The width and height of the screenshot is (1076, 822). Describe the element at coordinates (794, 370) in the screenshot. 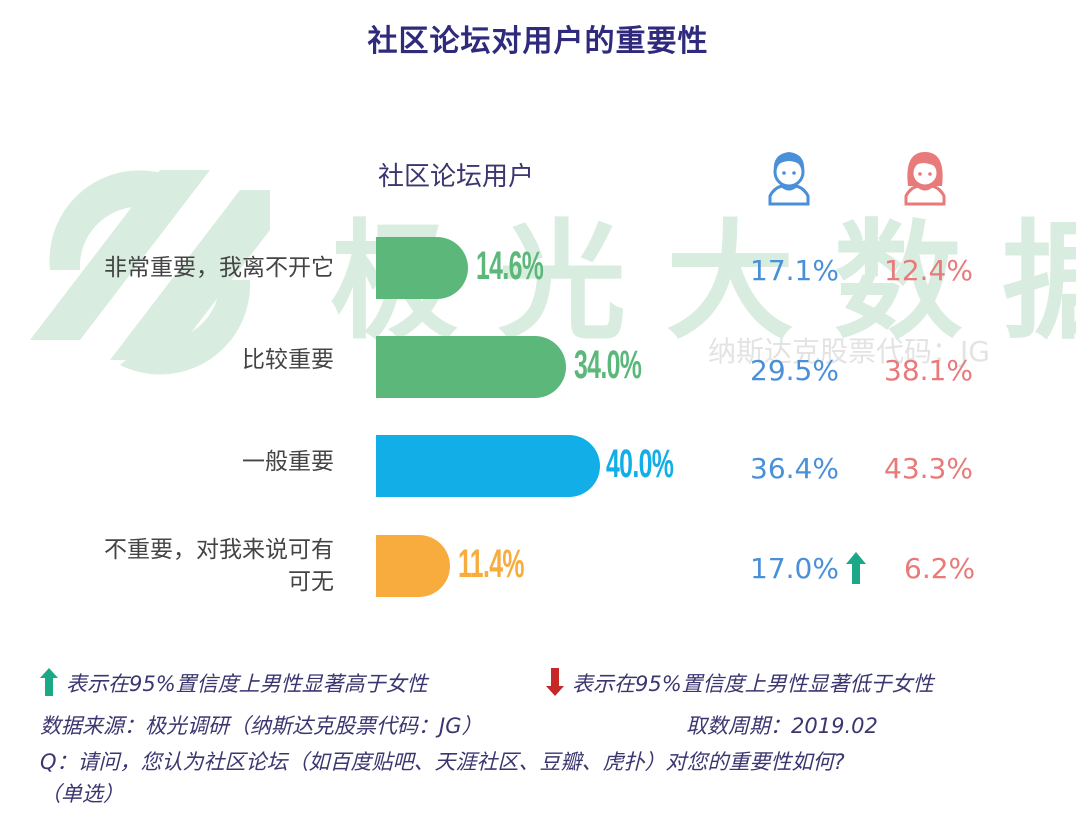

I see `male-value: 29.5%` at that location.